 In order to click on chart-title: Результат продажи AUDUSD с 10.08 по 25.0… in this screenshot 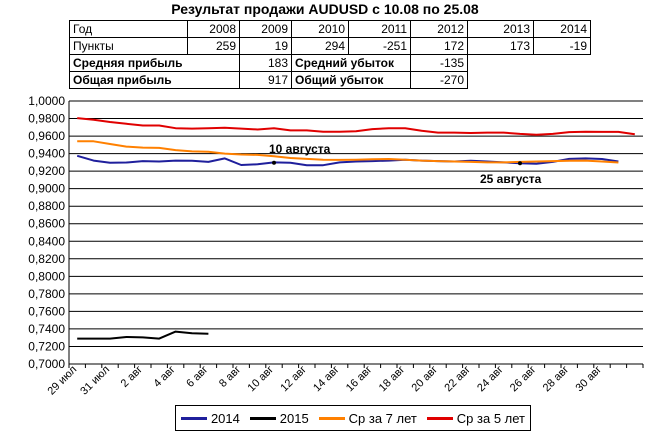, I will do `click(325, 9)`.